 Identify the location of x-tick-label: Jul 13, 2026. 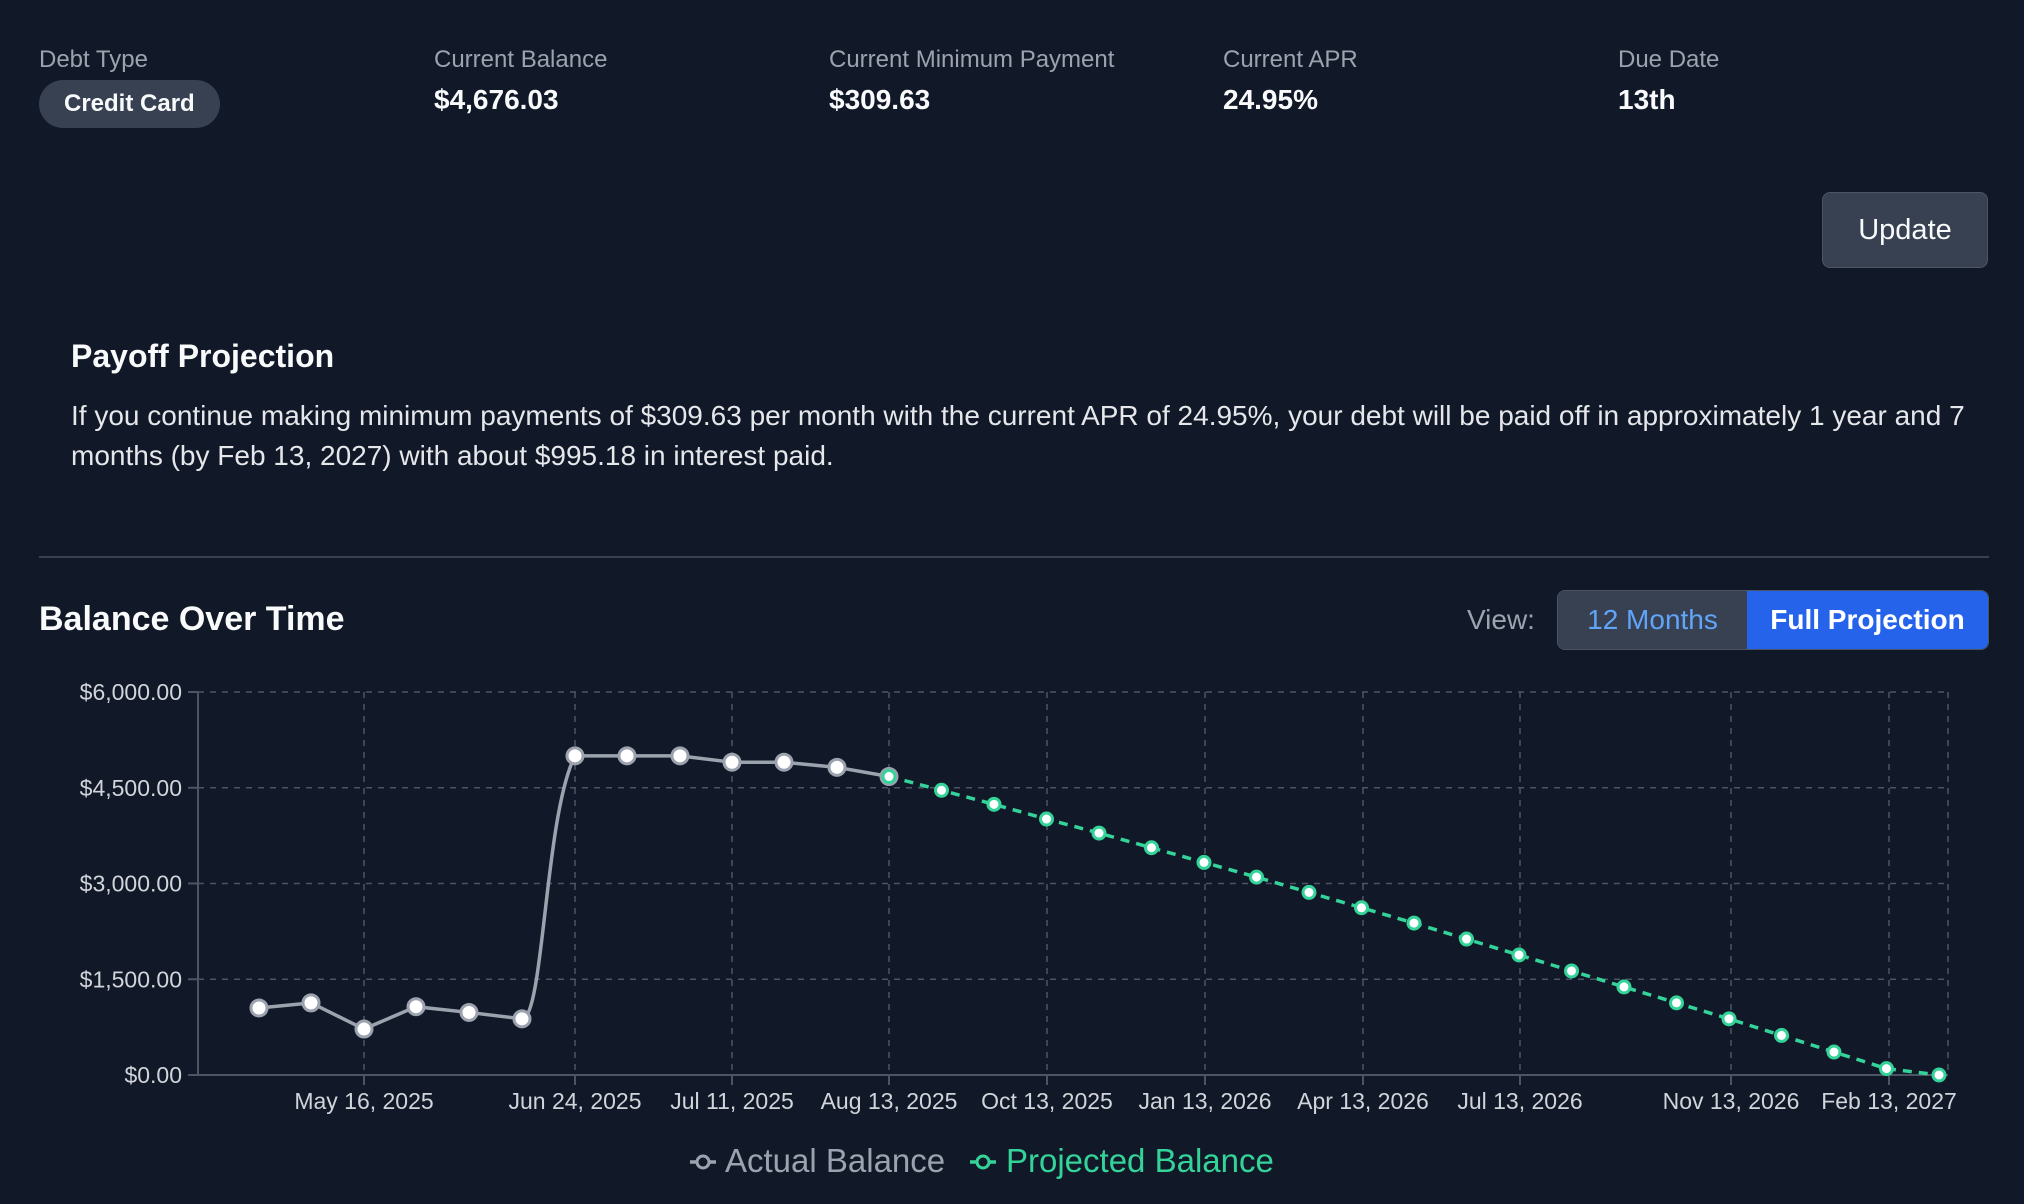
(1519, 1101).